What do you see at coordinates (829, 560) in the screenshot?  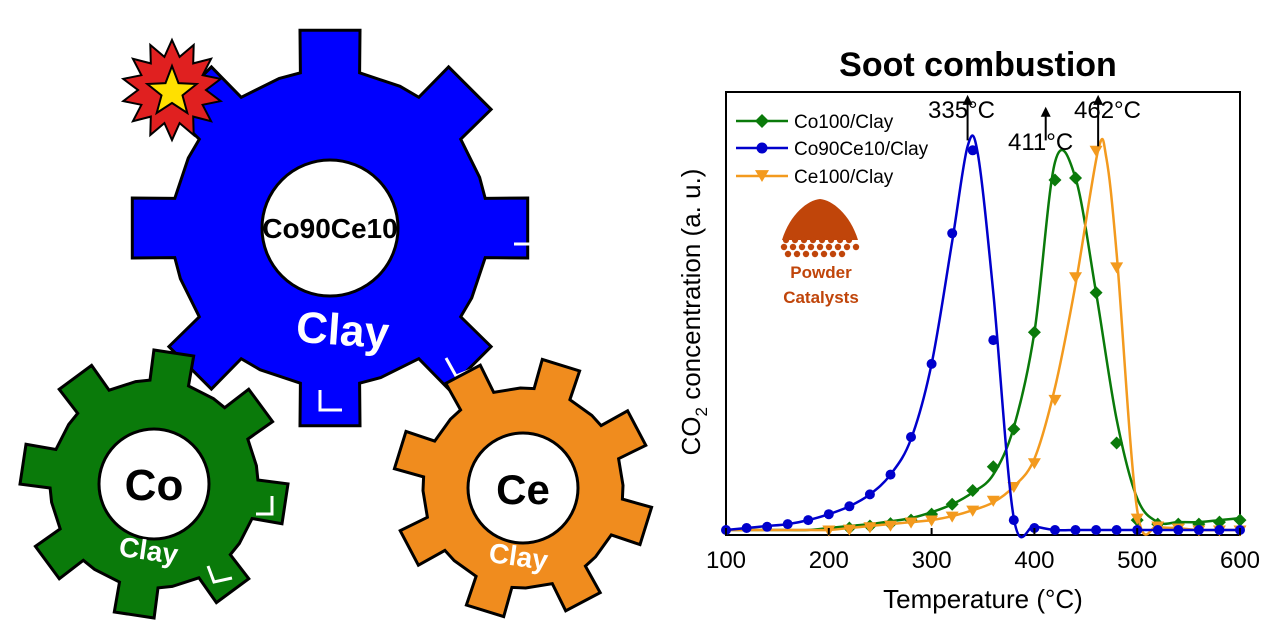 I see `x-tick-label: 200` at bounding box center [829, 560].